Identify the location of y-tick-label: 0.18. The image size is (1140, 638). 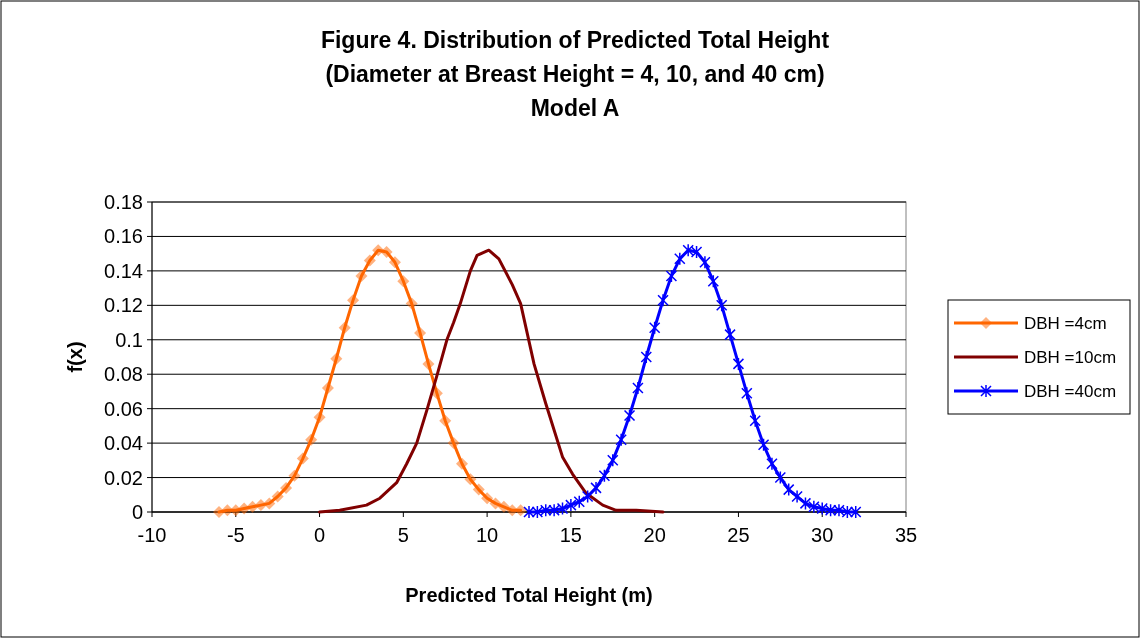
(123, 202).